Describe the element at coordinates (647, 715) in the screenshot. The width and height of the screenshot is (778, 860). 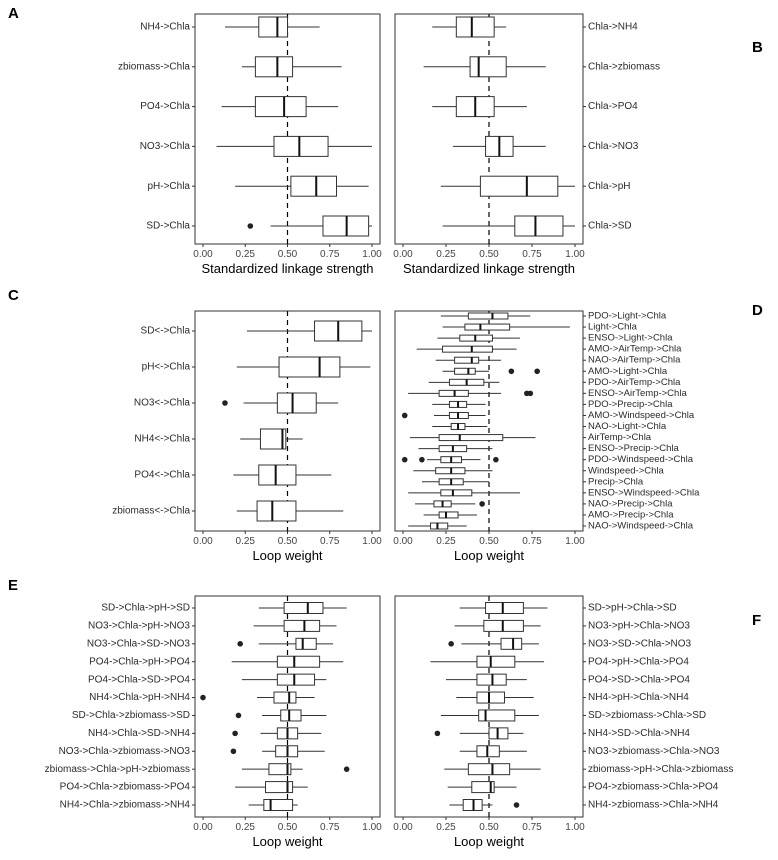
I see `category-label: SD->zbiomass->Chla->SD` at that location.